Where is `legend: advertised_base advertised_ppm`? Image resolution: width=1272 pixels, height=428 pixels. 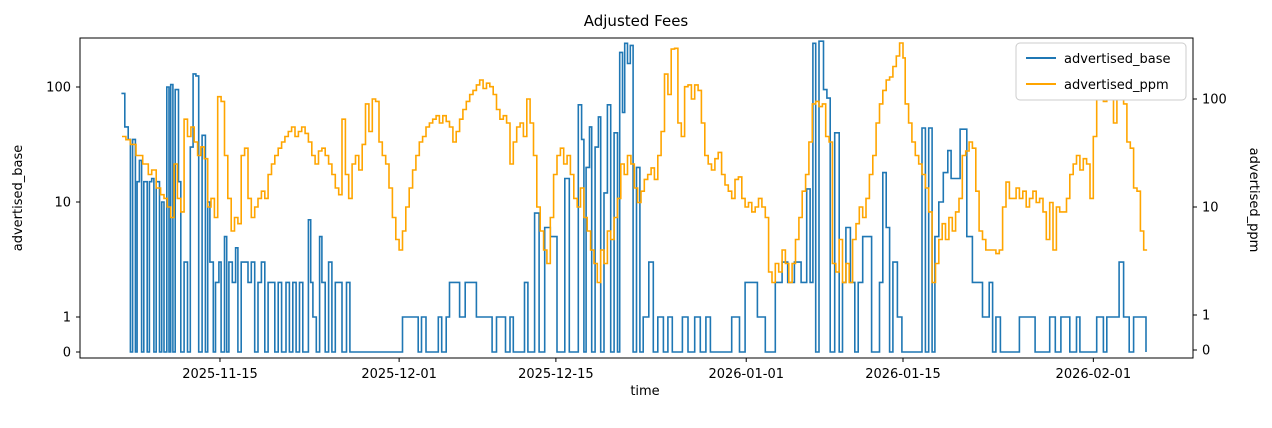
legend: advertised_base advertised_ppm is located at coordinates (1101, 71).